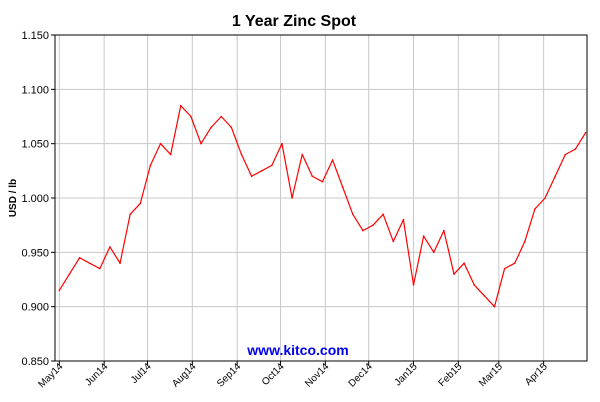 Image resolution: width=600 pixels, height=402 pixels. What do you see at coordinates (406, 374) in the screenshot?
I see `x-tick-label: Jan15` at bounding box center [406, 374].